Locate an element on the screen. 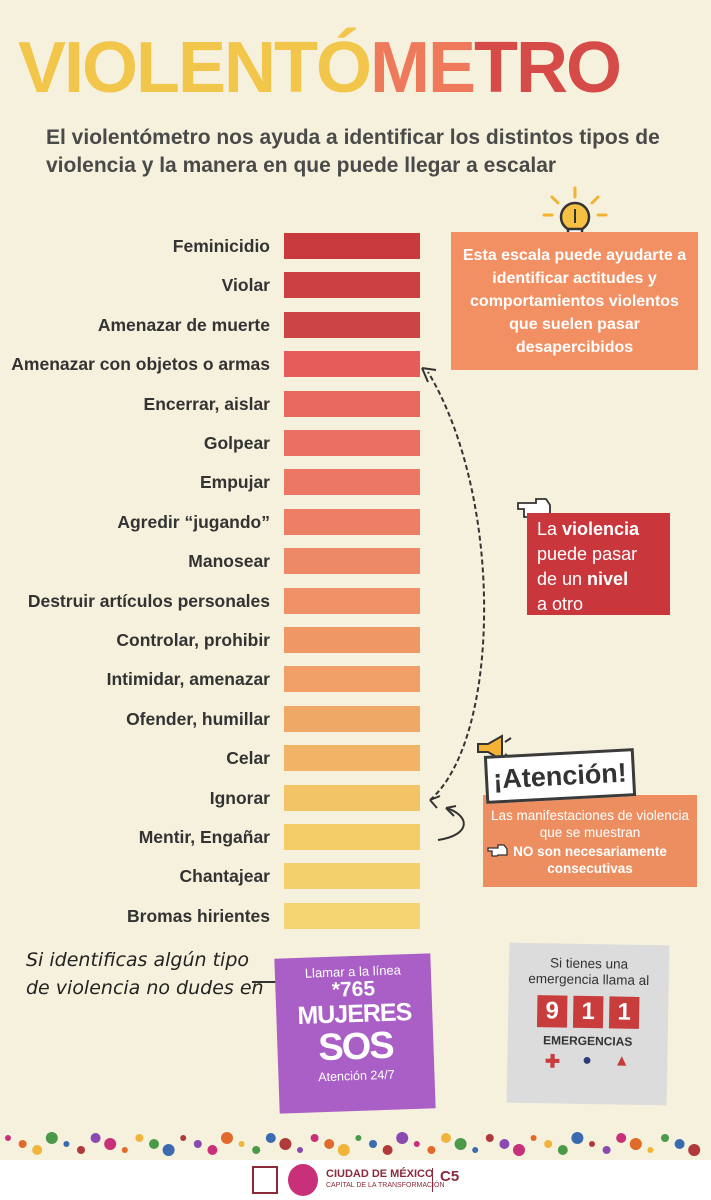 This screenshot has width=711, height=1200. emergency-digits: 9 1 1 is located at coordinates (588, 1012).